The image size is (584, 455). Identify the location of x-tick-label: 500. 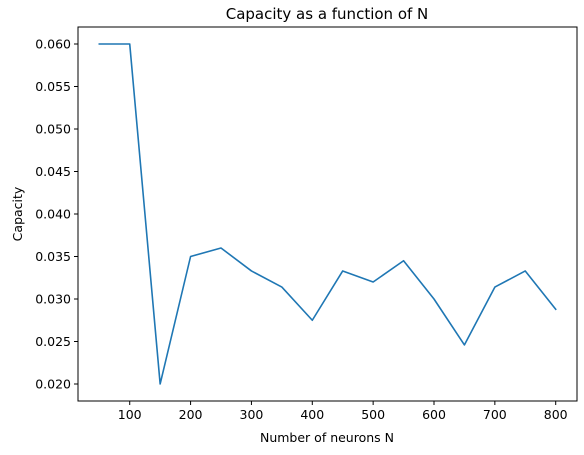
(373, 414).